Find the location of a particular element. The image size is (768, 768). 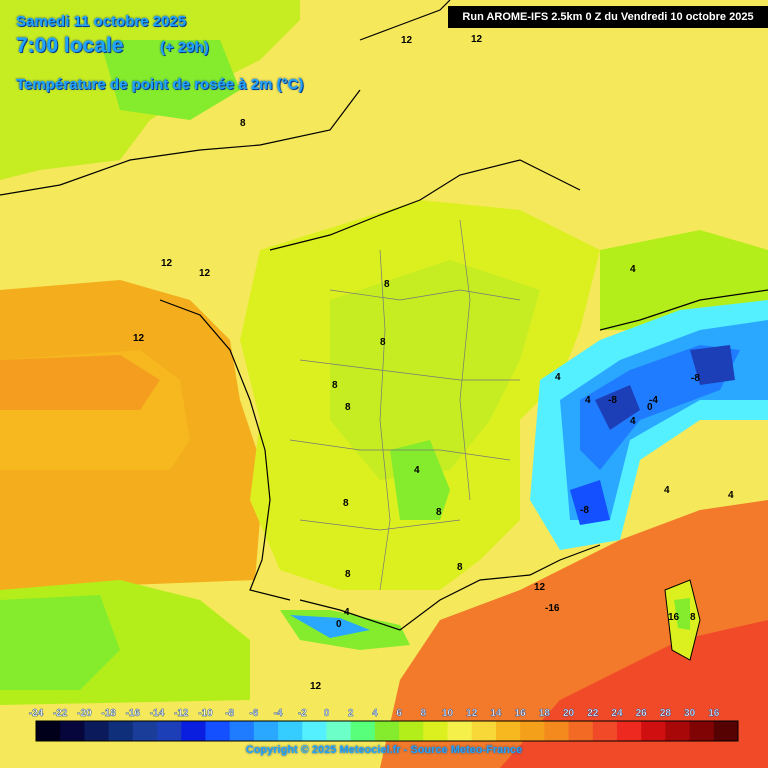

legend-tick: 22 is located at coordinates (593, 713).